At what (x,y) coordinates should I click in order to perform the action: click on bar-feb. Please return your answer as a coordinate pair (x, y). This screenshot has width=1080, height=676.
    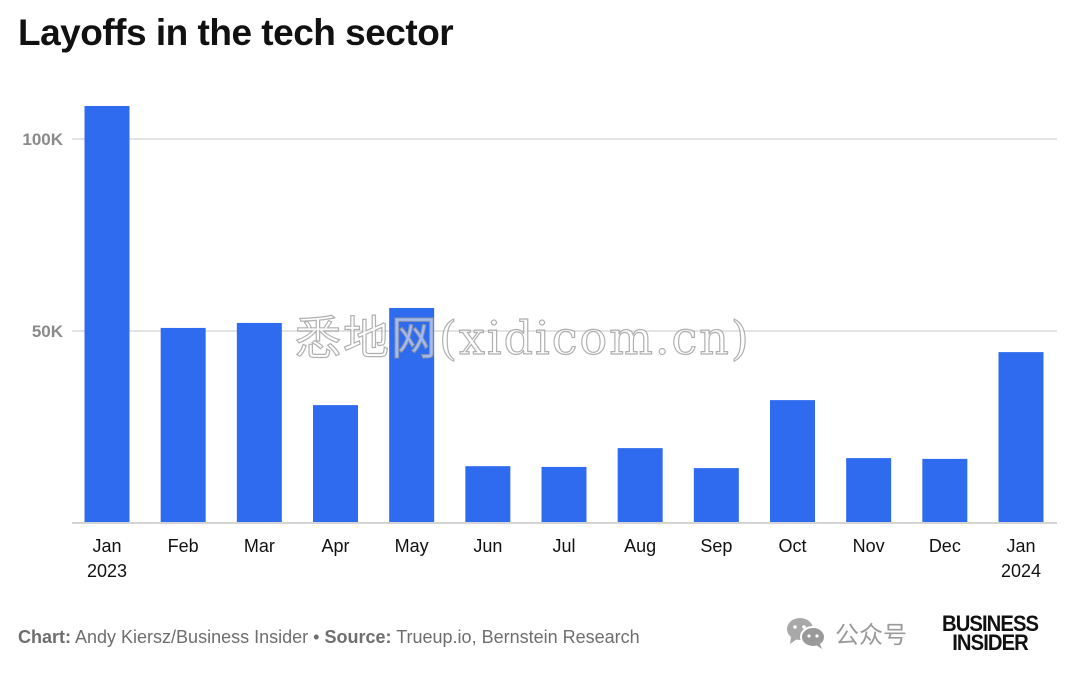
    Looking at the image, I should click on (183, 425).